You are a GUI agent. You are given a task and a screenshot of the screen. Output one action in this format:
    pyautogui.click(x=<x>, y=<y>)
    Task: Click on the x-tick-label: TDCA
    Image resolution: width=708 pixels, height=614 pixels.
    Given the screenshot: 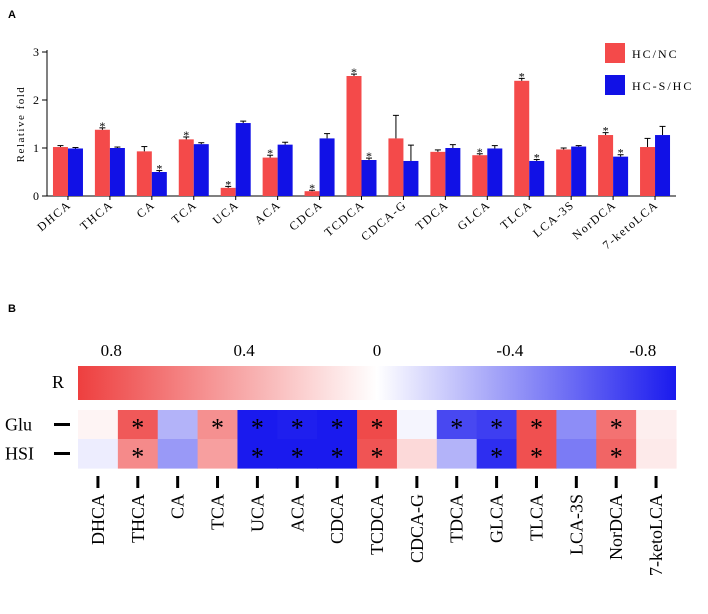 What is the action you would take?
    pyautogui.click(x=432, y=216)
    